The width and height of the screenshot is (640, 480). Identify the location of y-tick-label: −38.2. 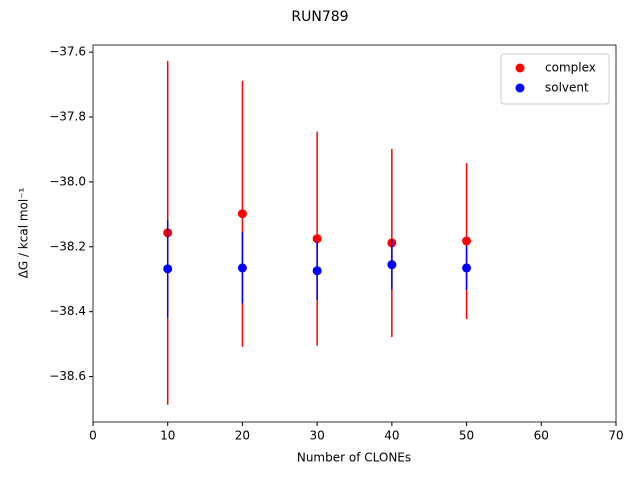
(67, 246).